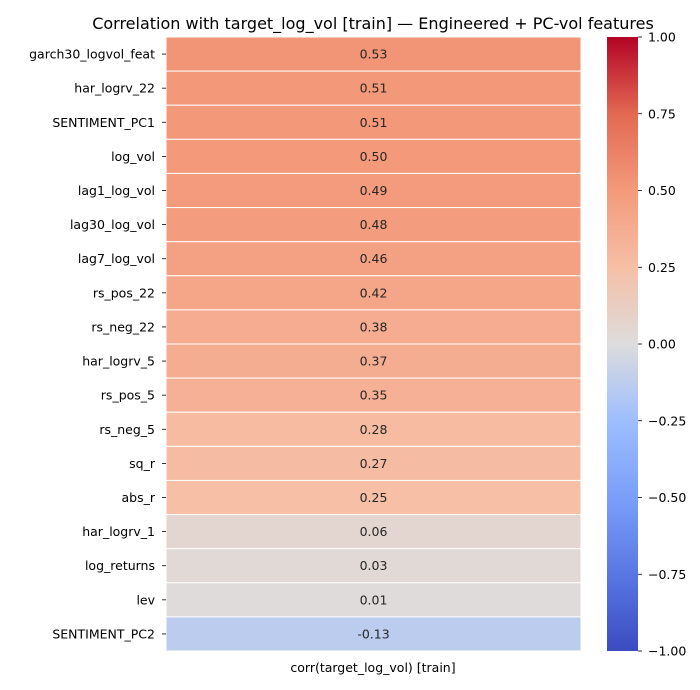  Describe the element at coordinates (124, 292) in the screenshot. I see `row-label: rs_pos_22` at that location.